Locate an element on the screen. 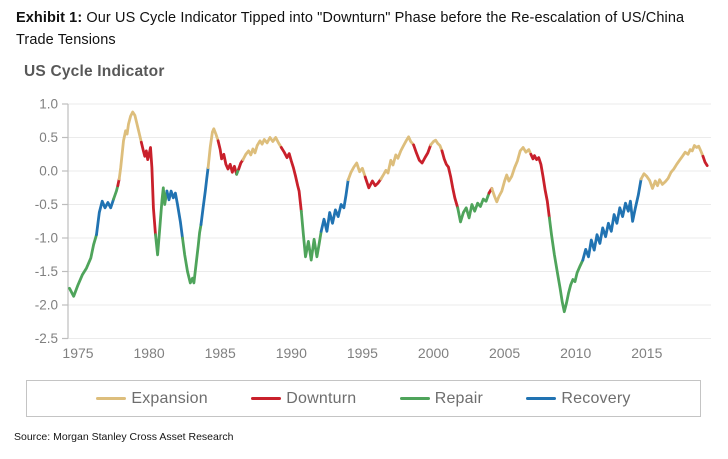 This screenshot has height=459, width=728. legend-swatch-expansion is located at coordinates (111, 398).